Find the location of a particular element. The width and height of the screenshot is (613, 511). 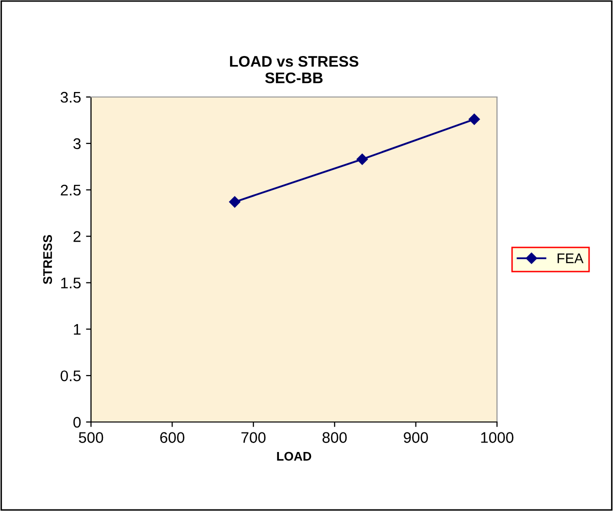

x-tick-label: 700 is located at coordinates (253, 437).